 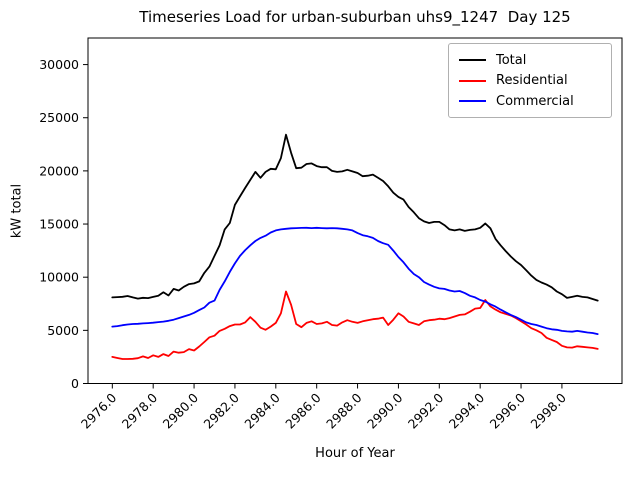 What do you see at coordinates (140, 411) in the screenshot?
I see `x-tick-label: 2978.0` at bounding box center [140, 411].